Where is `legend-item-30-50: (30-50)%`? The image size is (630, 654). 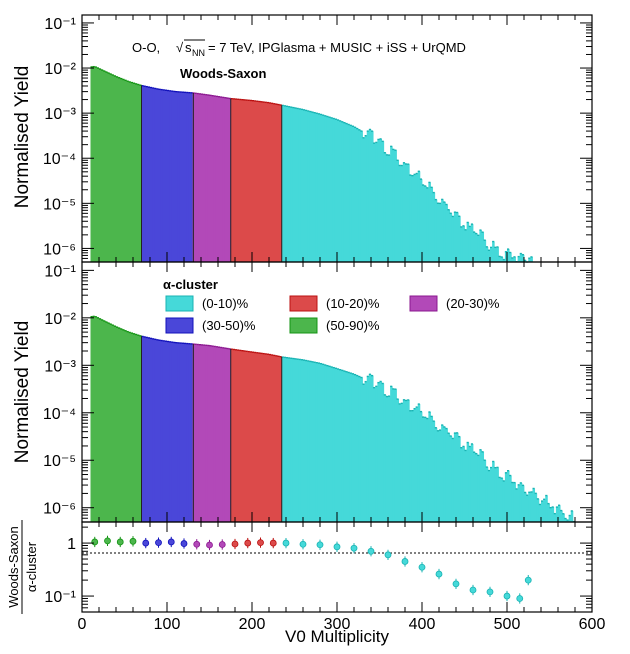 legend-item-30-50: (30-50)% is located at coordinates (210, 325).